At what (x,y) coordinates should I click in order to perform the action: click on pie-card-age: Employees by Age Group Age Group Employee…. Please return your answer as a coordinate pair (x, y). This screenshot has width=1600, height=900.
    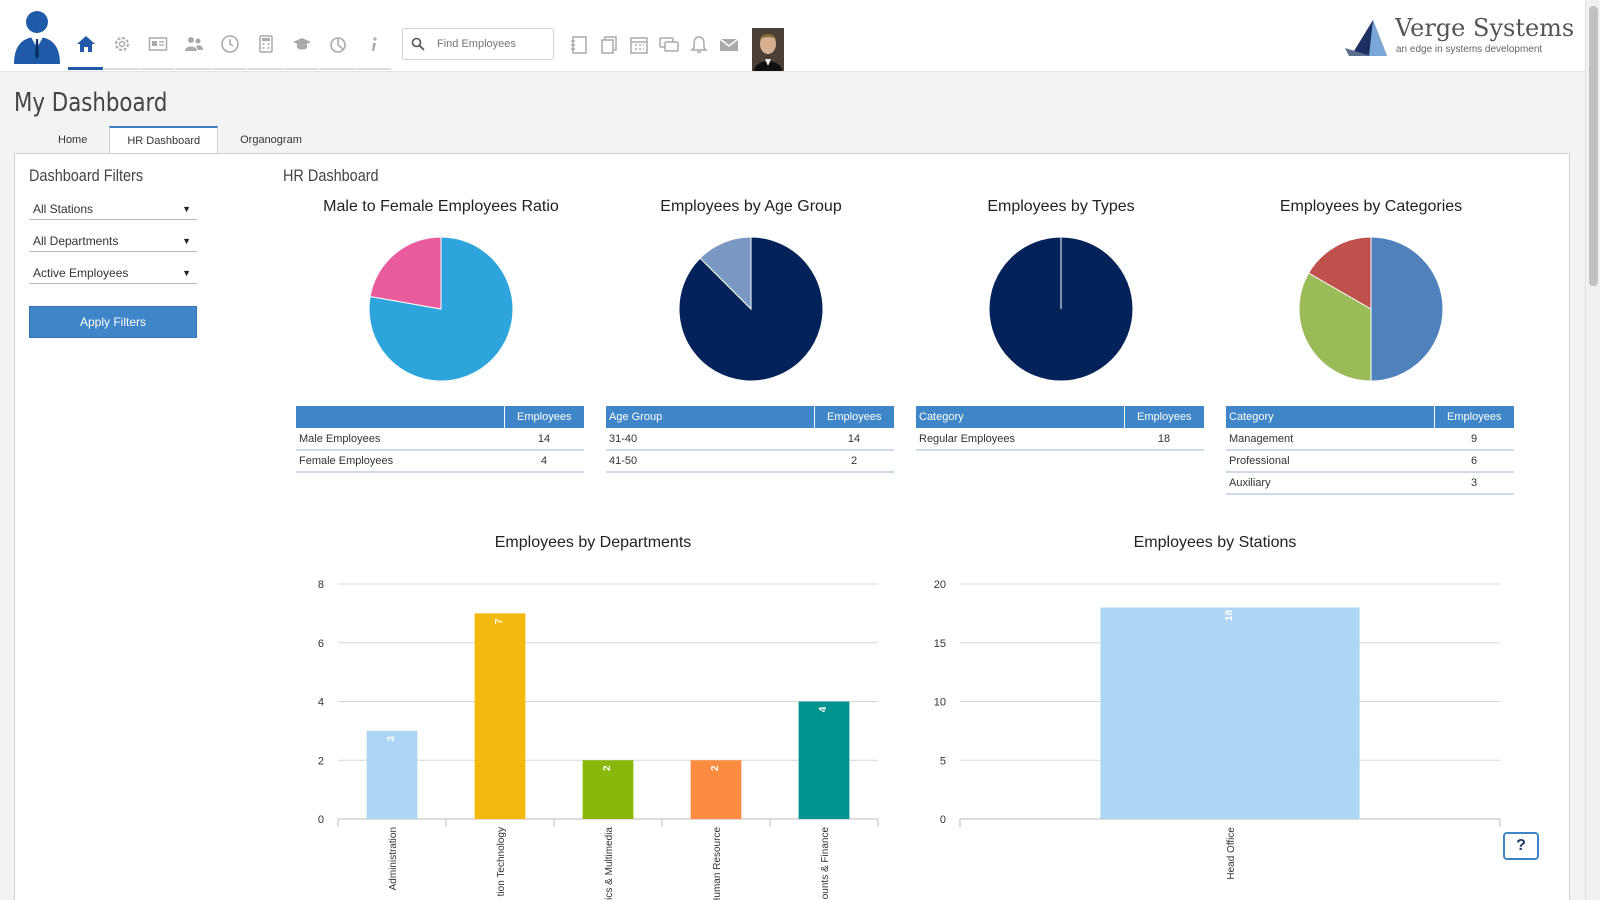
    Looking at the image, I should click on (751, 335).